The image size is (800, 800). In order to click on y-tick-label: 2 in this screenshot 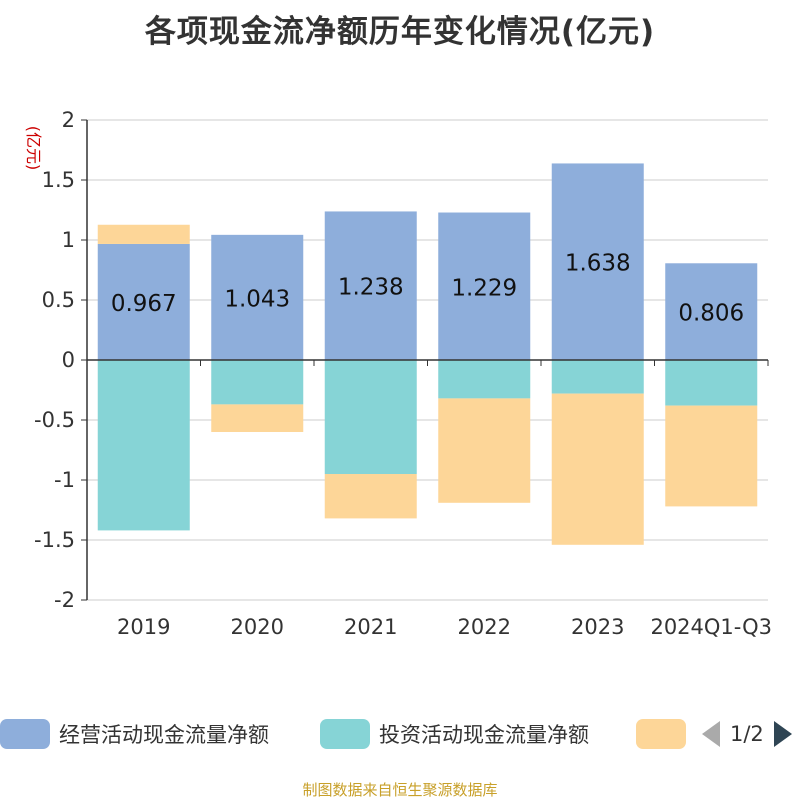, I will do `click(68, 120)`.